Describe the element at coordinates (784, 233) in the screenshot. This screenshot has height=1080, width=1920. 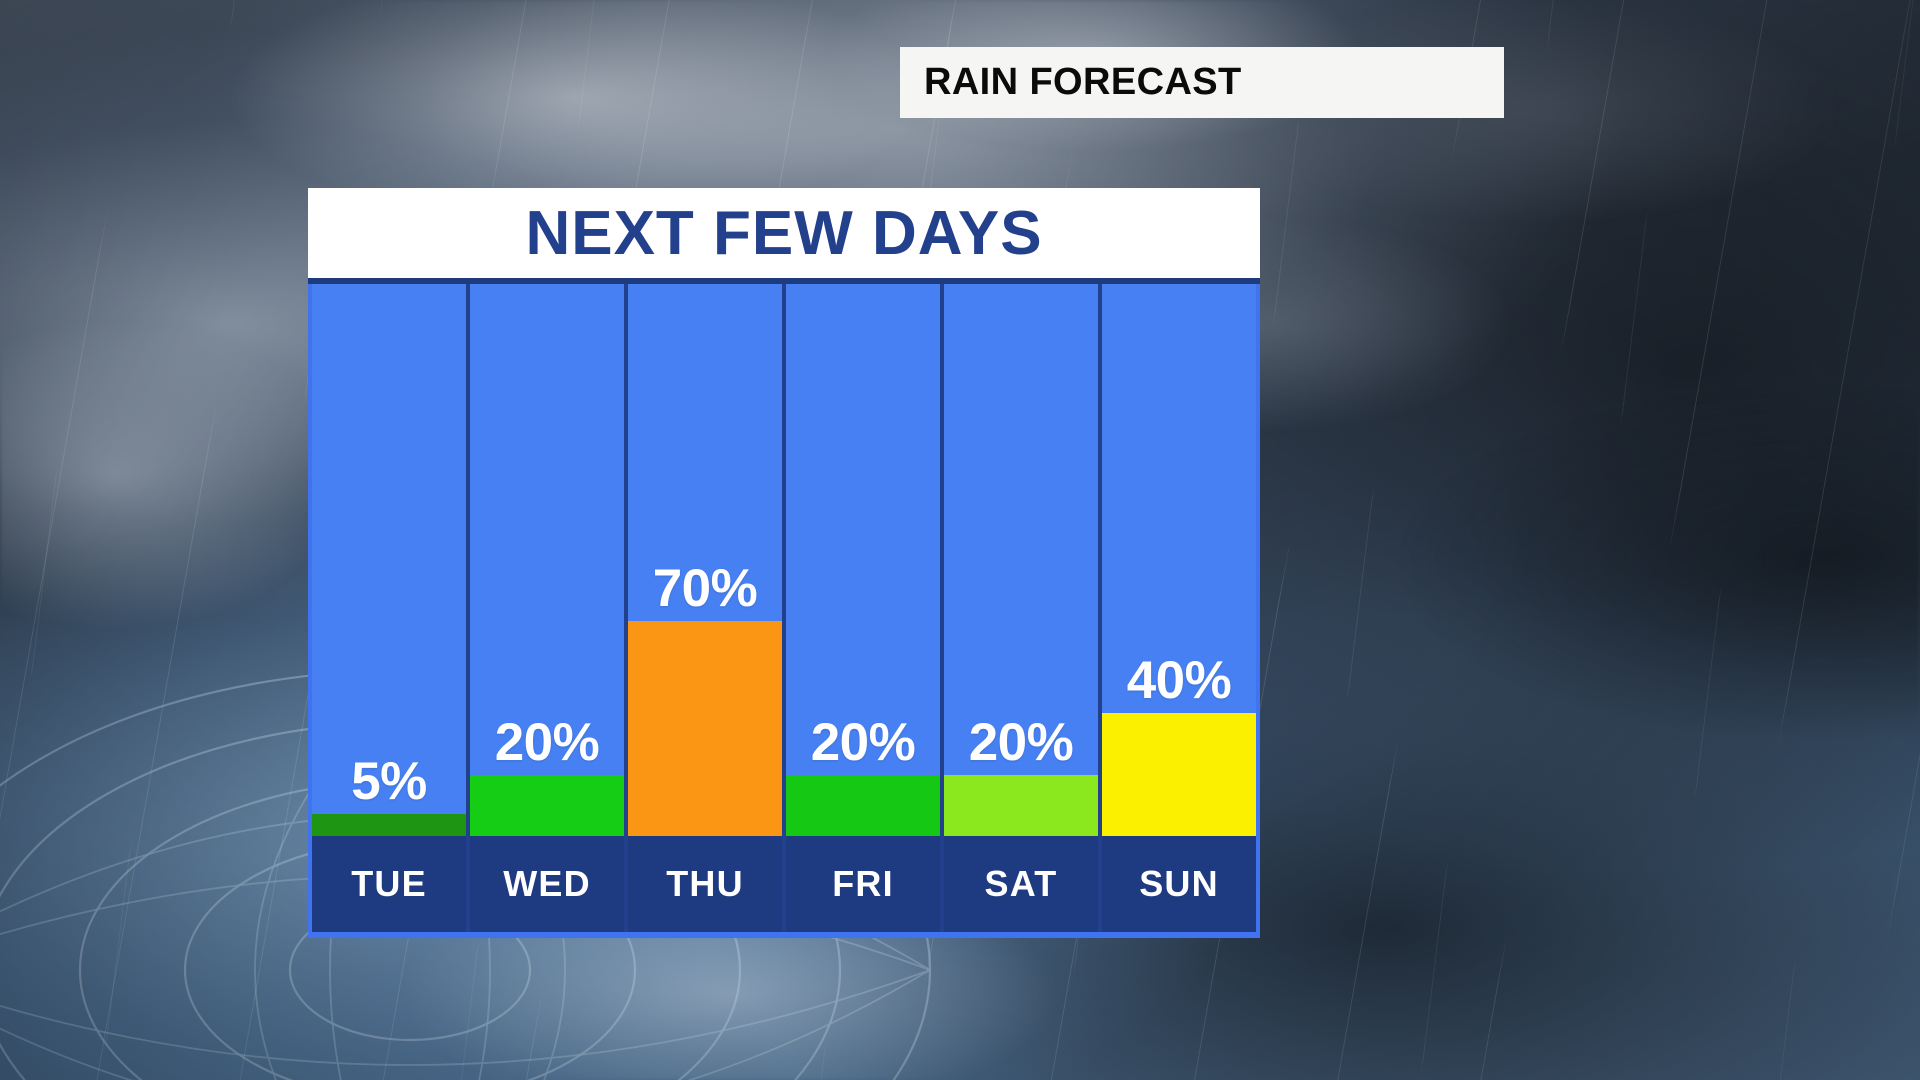
I see `page-title: NEXT FEW DAYS` at that location.